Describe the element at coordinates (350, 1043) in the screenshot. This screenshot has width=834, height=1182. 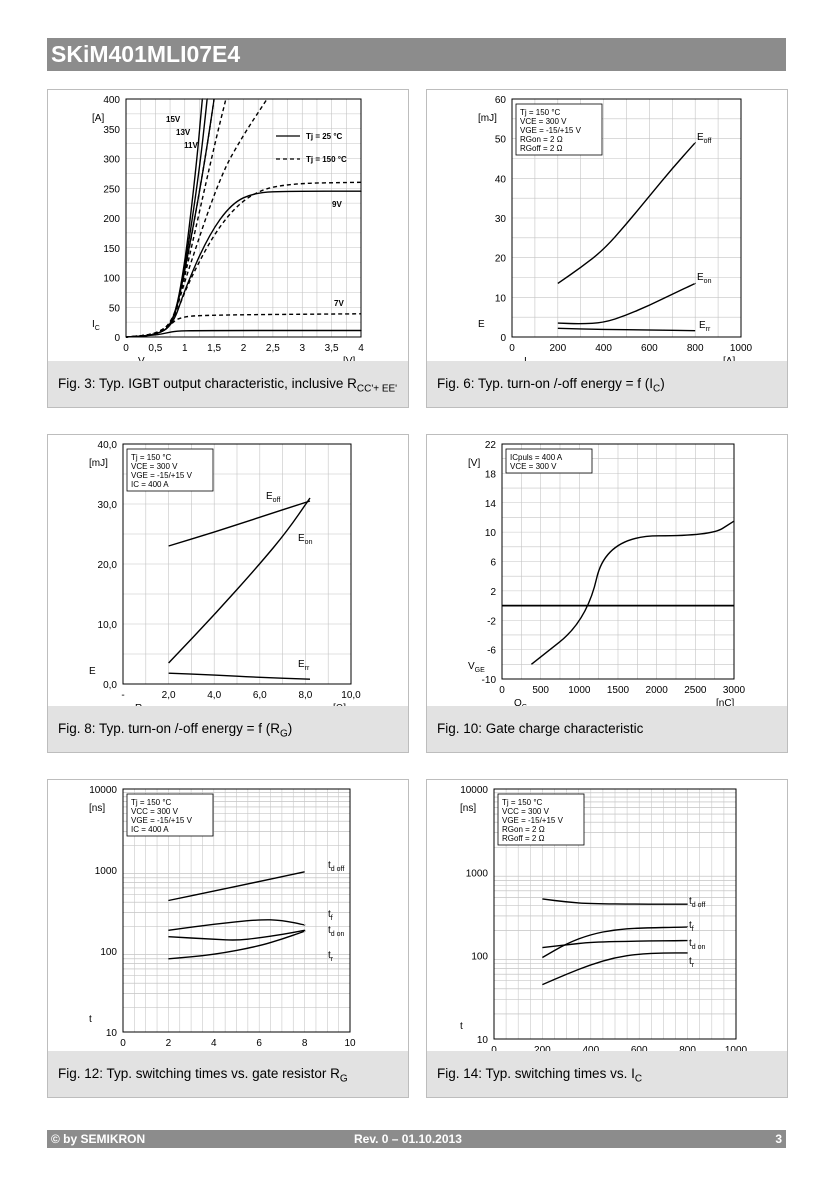
I see `x-tick-label: 10` at that location.